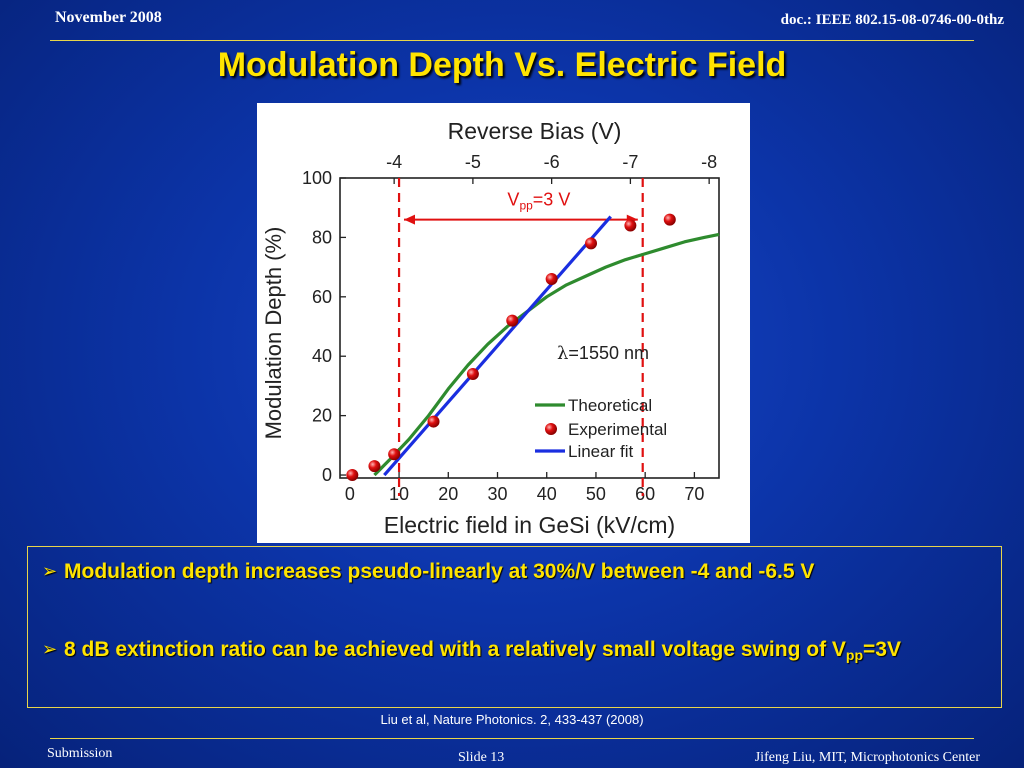 This screenshot has height=768, width=1024. What do you see at coordinates (273, 333) in the screenshot?
I see `y-axis-label: Modulation Depth (%)` at bounding box center [273, 333].